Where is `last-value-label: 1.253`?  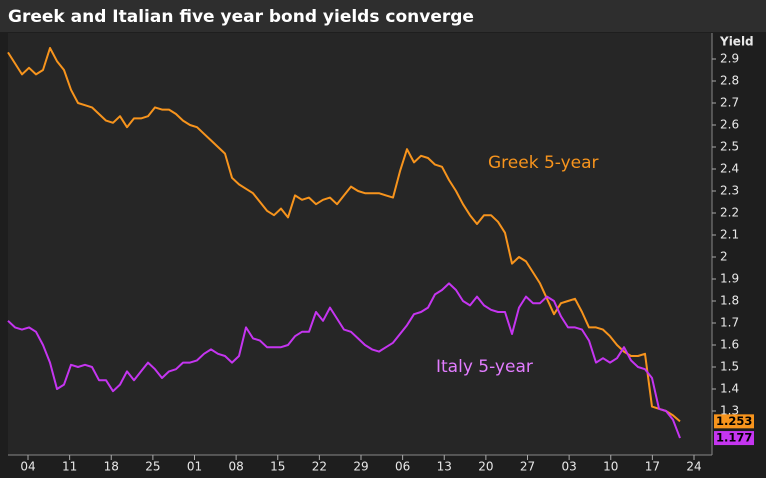 last-value-label: 1.253 is located at coordinates (734, 421).